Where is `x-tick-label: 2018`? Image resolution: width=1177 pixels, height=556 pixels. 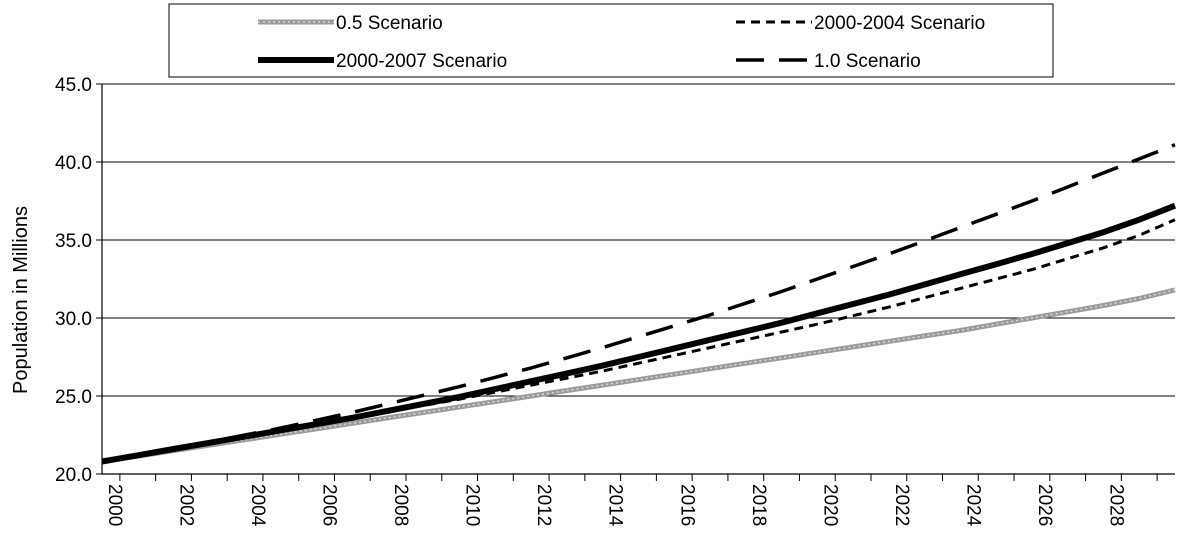 x-tick-label: 2018 is located at coordinates (758, 505).